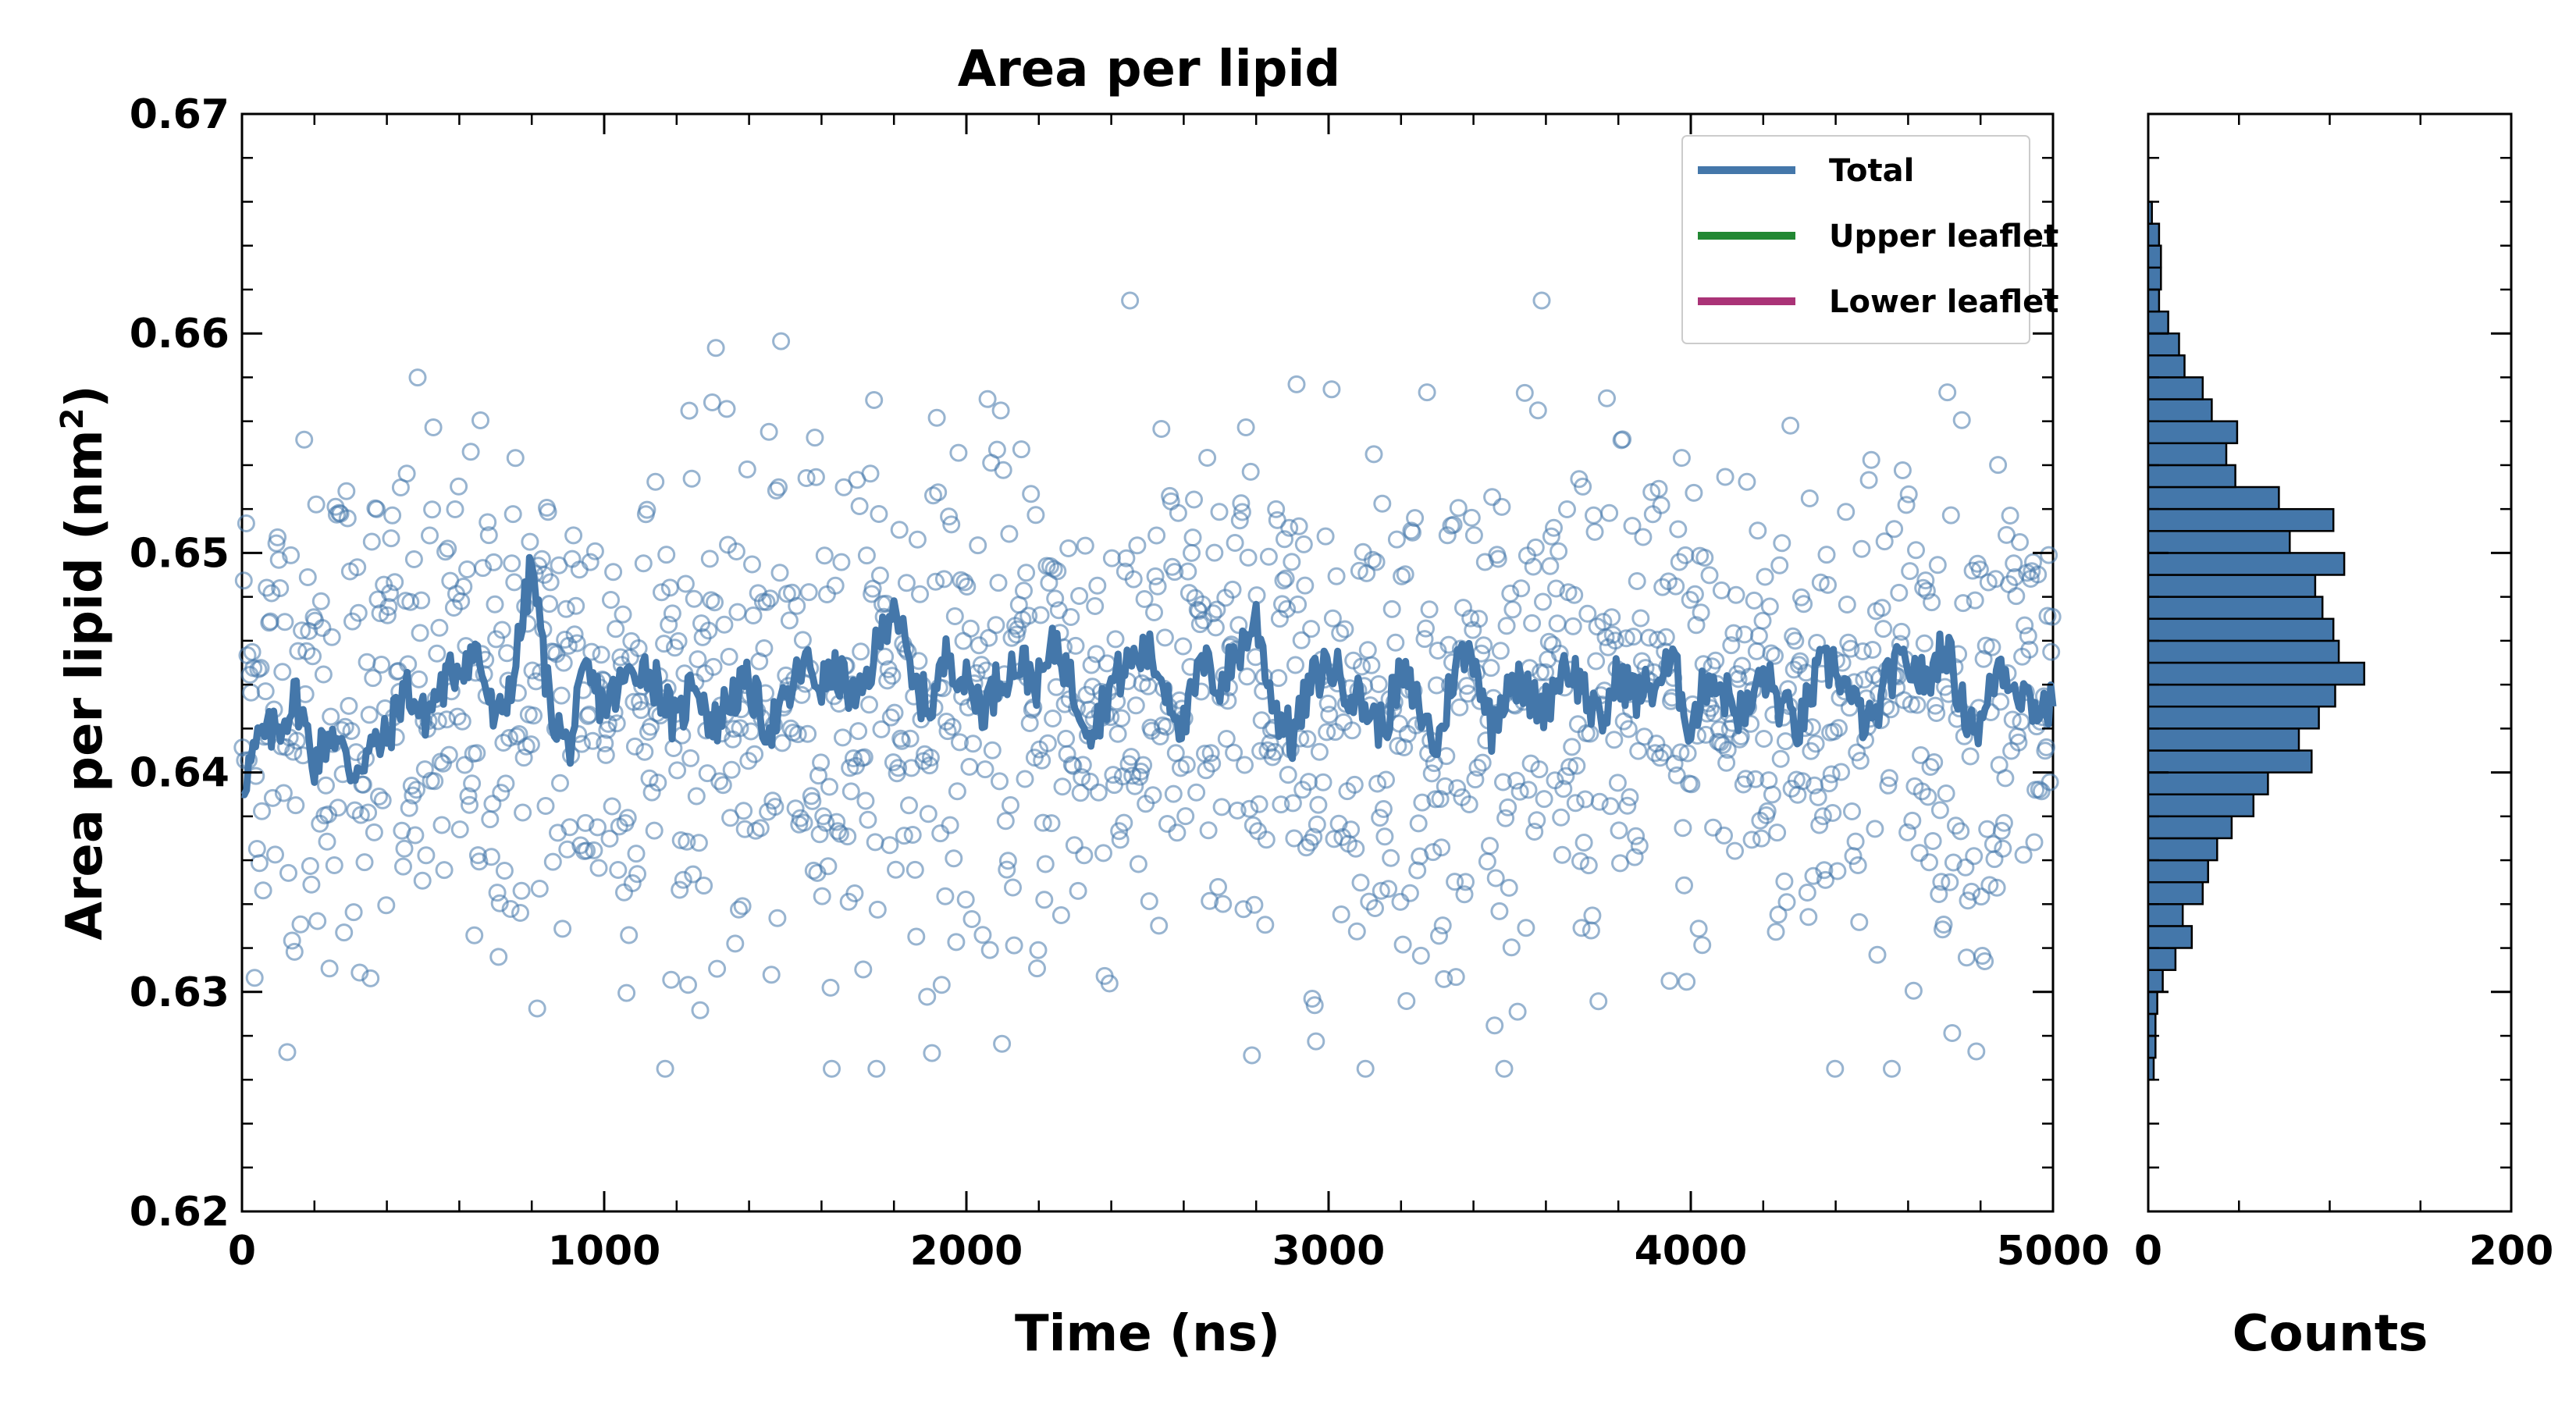 The image size is (2576, 1405). I want to click on y-axis-label-superscript: 2, so click(73, 419).